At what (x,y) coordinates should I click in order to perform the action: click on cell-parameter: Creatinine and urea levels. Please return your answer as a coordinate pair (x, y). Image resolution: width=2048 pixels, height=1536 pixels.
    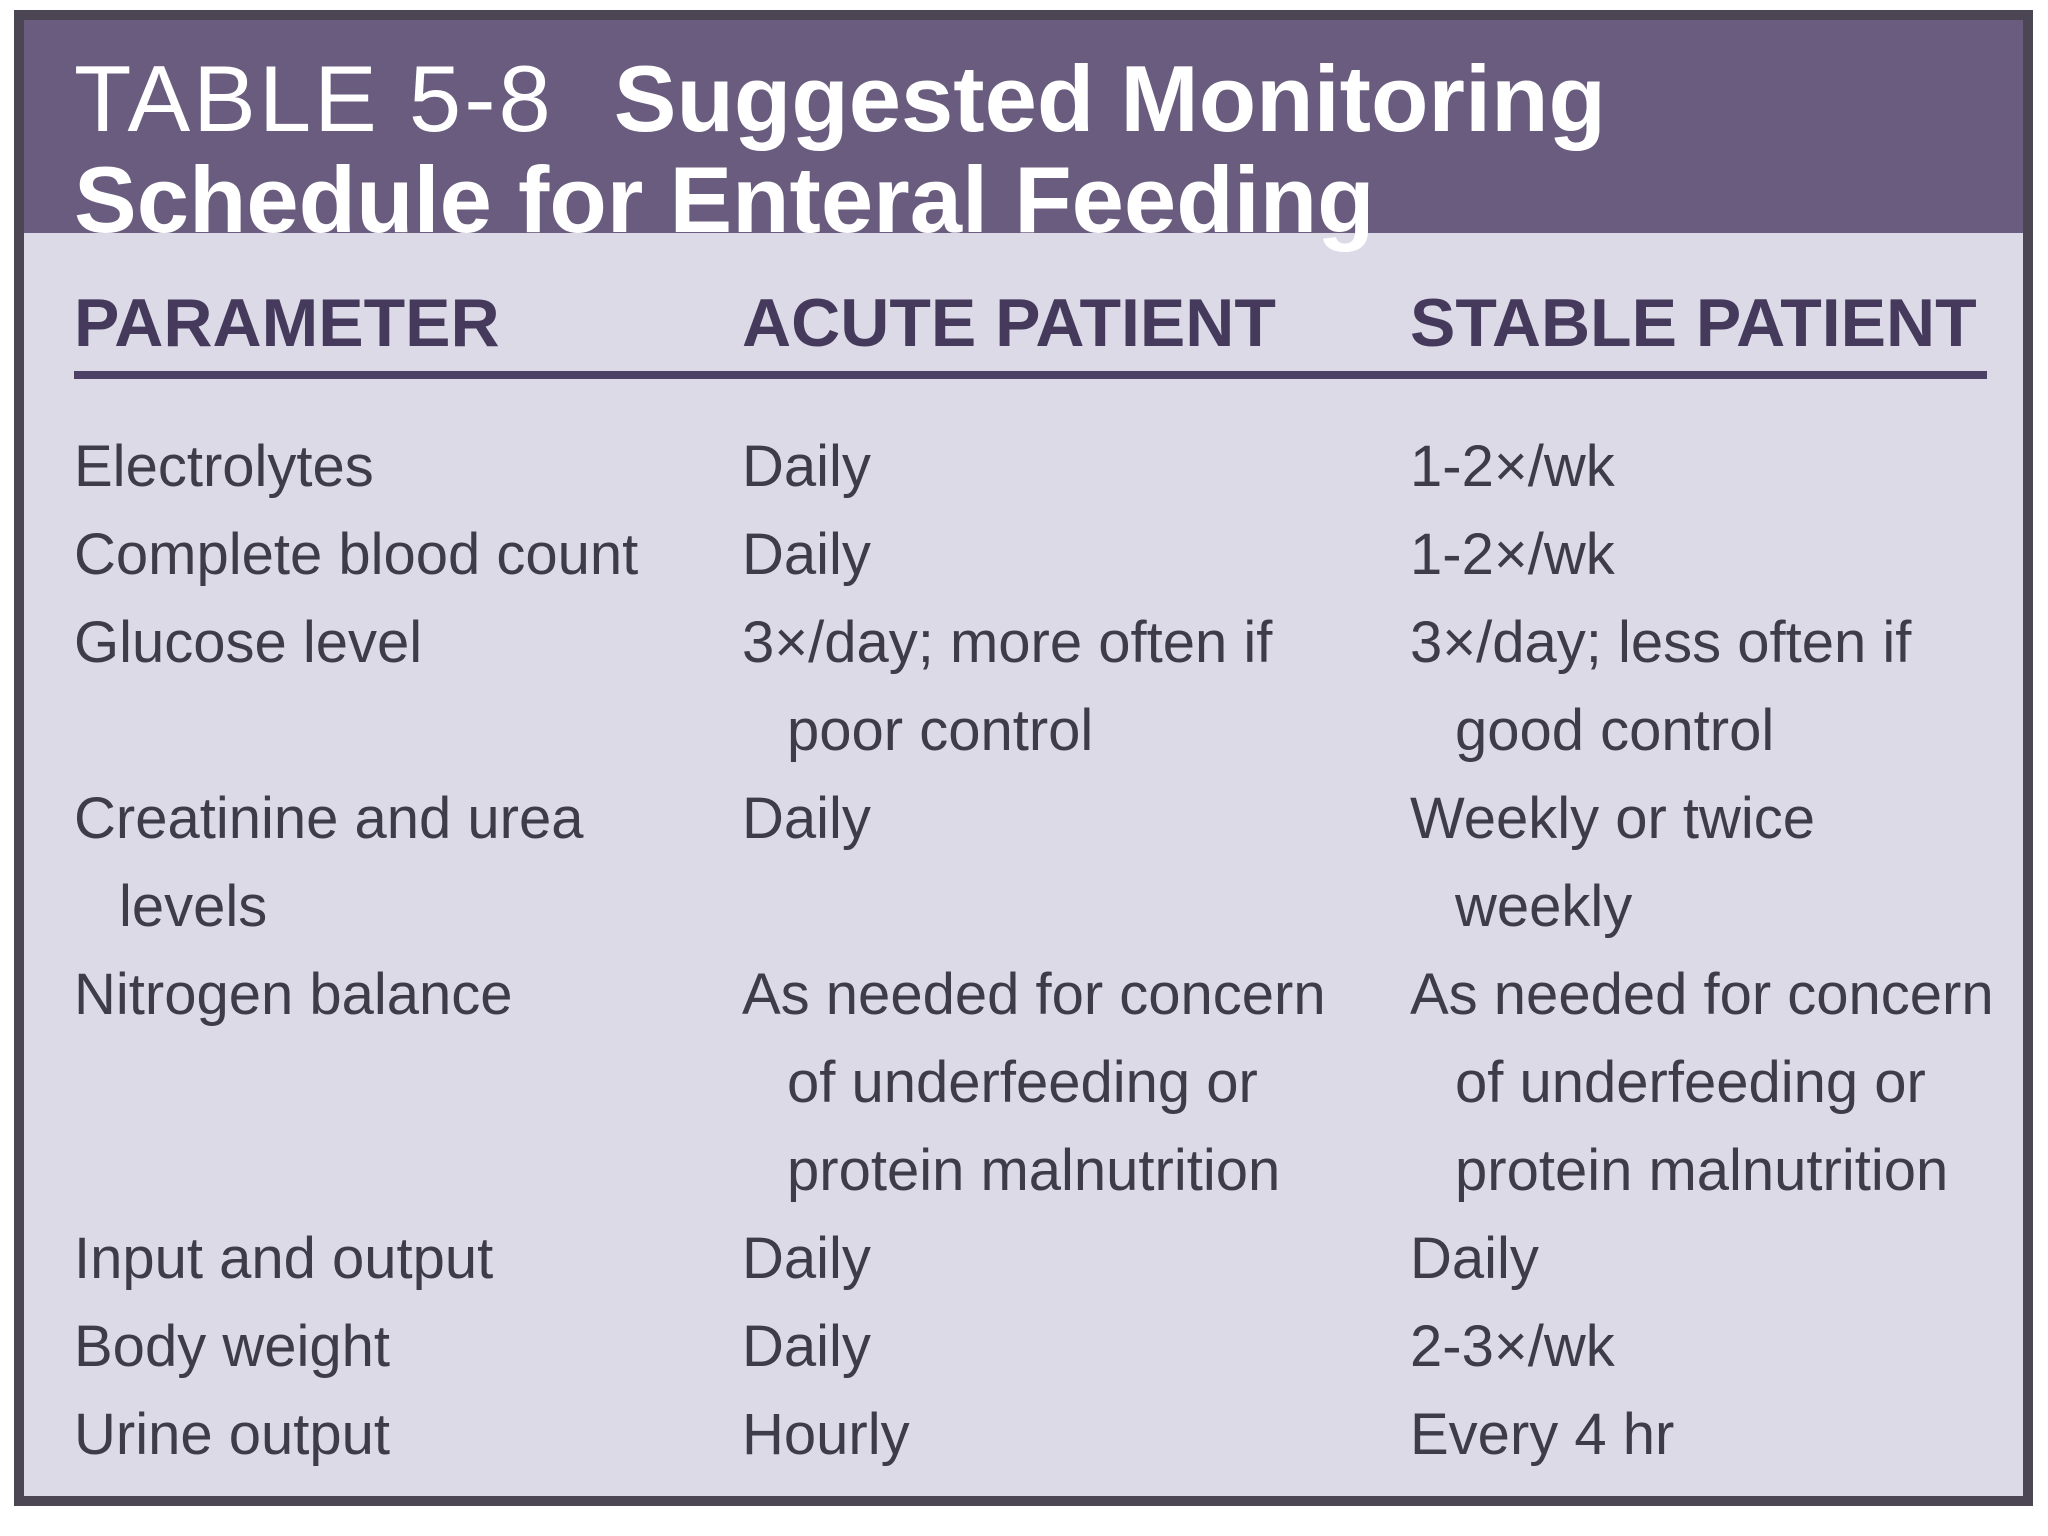
    Looking at the image, I should click on (329, 862).